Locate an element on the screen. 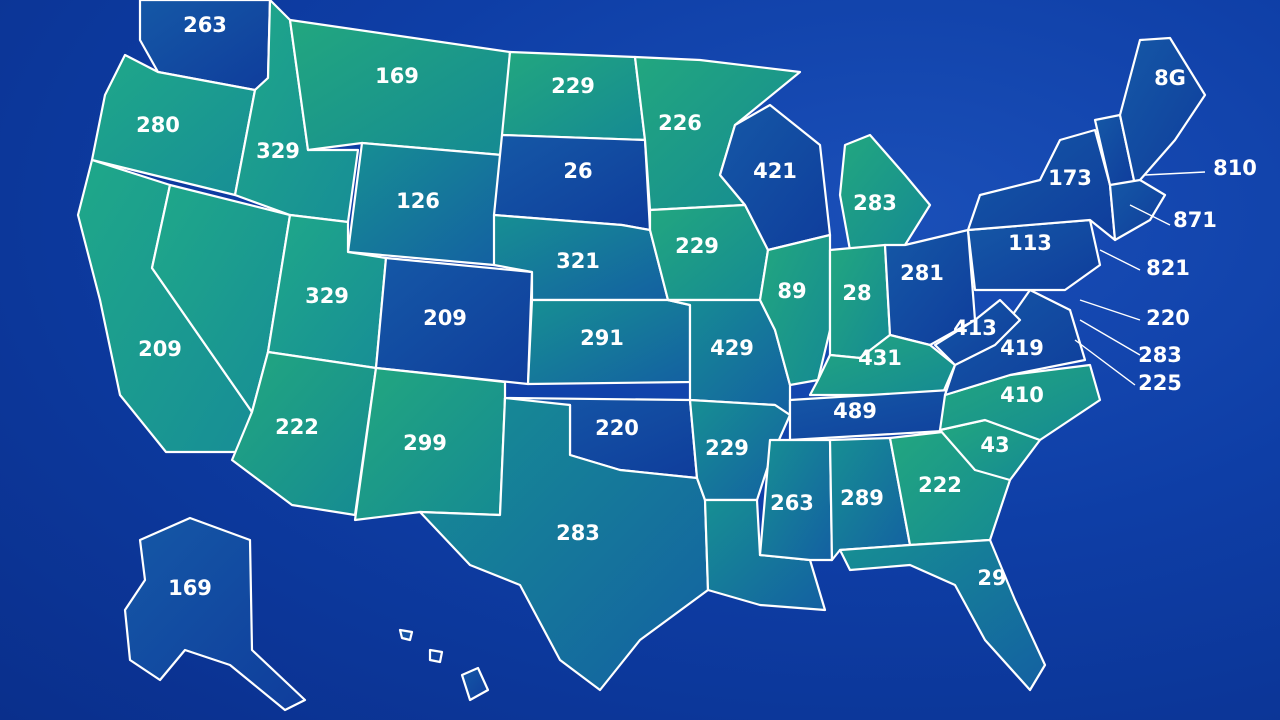 The image size is (1280, 720). region-arkansas is located at coordinates (740, 450).